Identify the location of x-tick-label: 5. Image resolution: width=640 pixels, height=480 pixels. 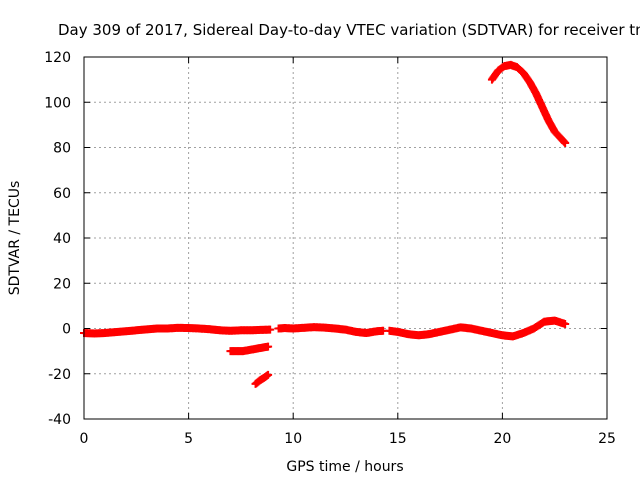
(188, 439).